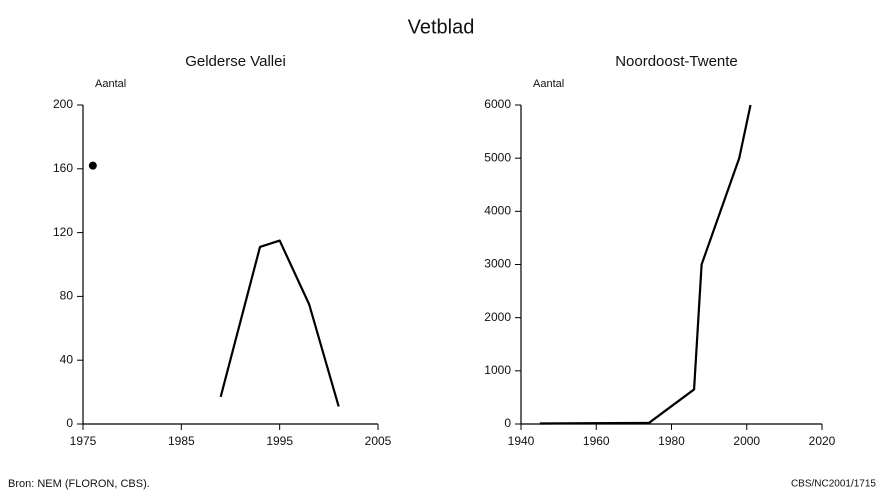 The image size is (882, 495). Describe the element at coordinates (497, 317) in the screenshot. I see `y-tick-label: 2000` at that location.